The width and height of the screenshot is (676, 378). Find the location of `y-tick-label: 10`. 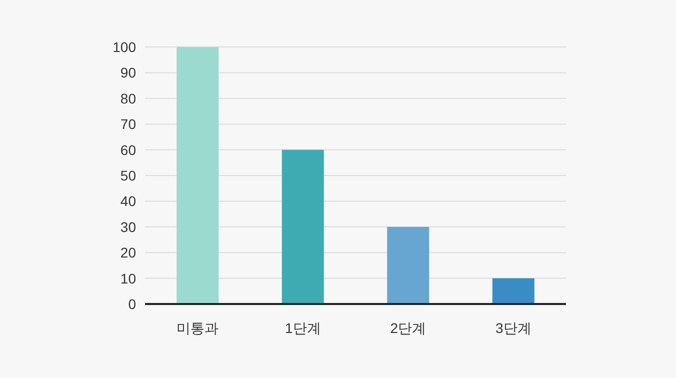

y-tick-label: 10 is located at coordinates (128, 278).